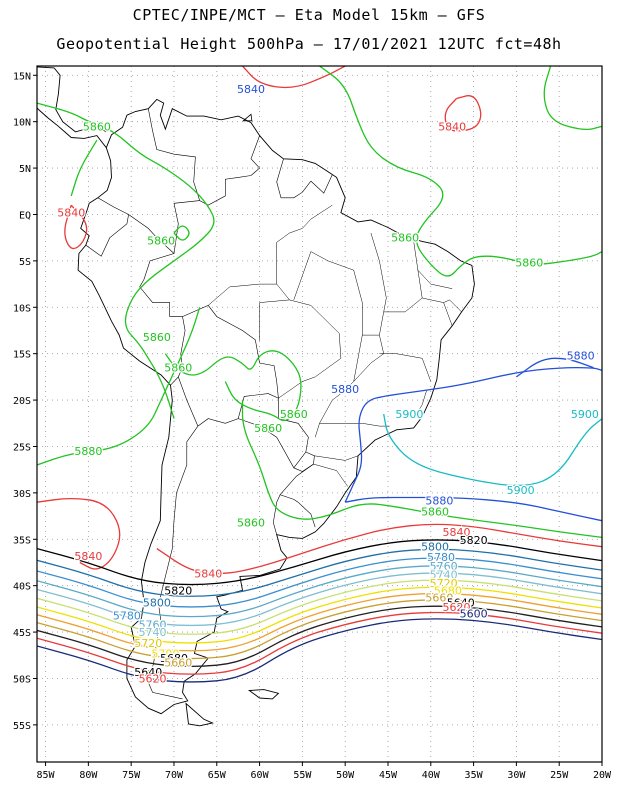  I want to click on lon-tick-label: 30W, so click(516, 775).